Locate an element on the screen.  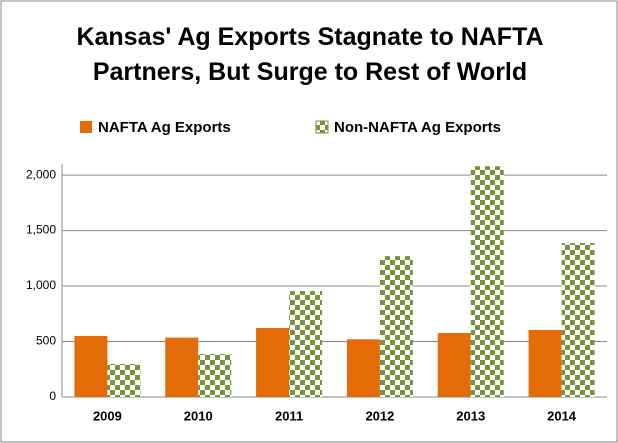
legend-label: Non-NAFTA Ag Exports is located at coordinates (417, 127).